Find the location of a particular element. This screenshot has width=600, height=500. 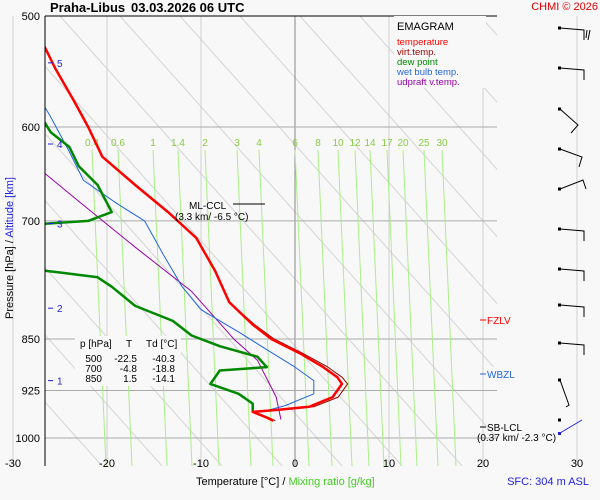

altitude-tick-label: 2 is located at coordinates (60, 309).